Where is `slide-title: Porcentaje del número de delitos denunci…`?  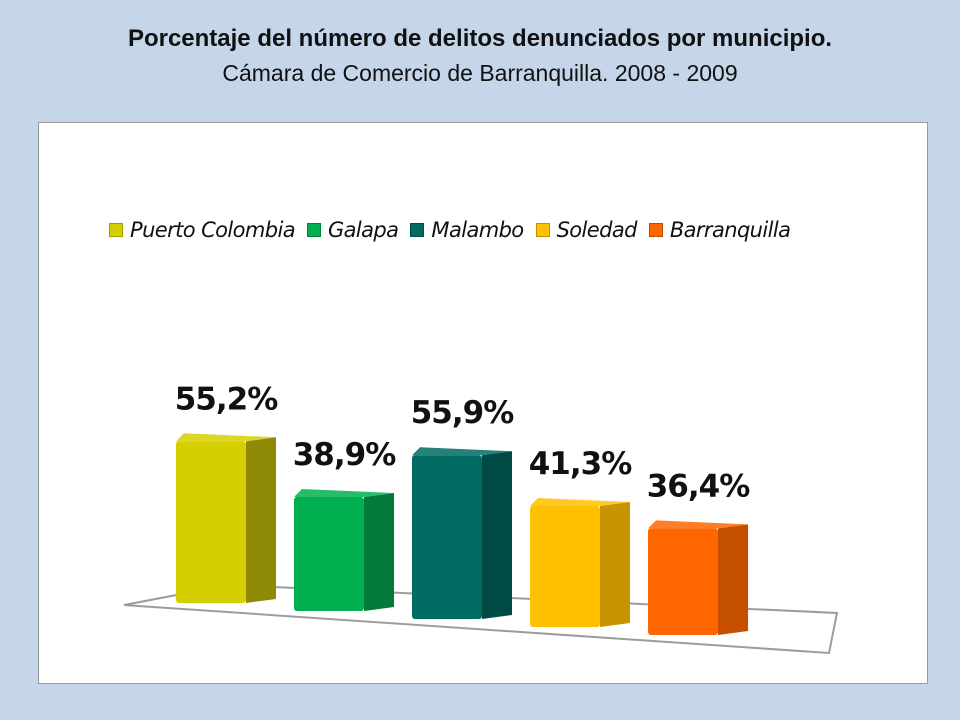 slide-title: Porcentaje del número de delitos denunci… is located at coordinates (480, 56).